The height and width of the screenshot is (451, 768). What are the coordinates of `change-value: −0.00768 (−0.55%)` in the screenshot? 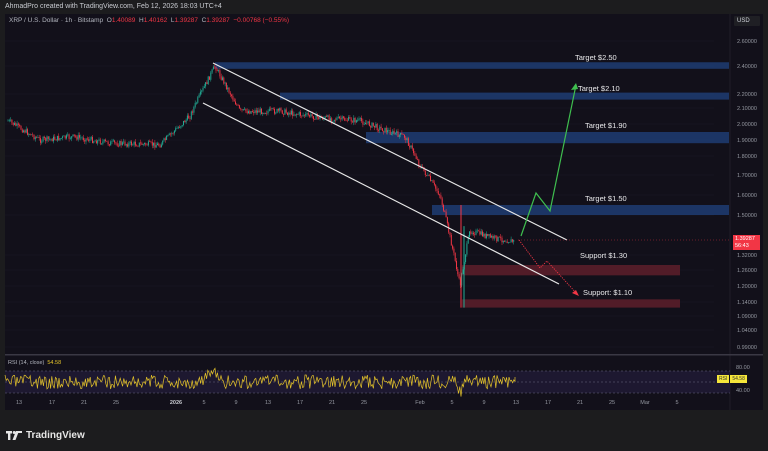 It's located at (261, 20).